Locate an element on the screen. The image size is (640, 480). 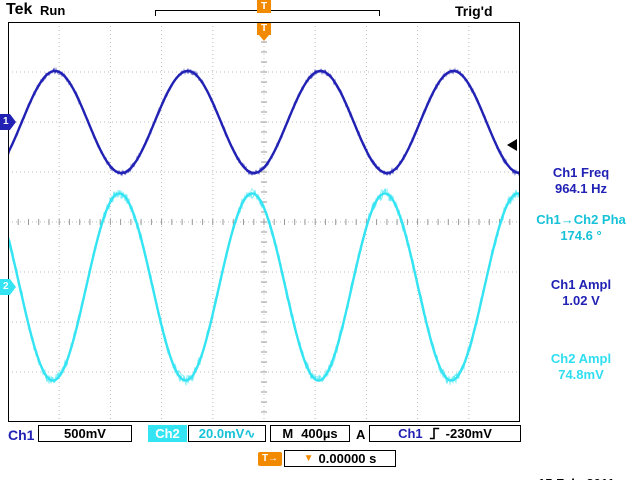
ch1-position-marker: 1 is located at coordinates (8, 122).